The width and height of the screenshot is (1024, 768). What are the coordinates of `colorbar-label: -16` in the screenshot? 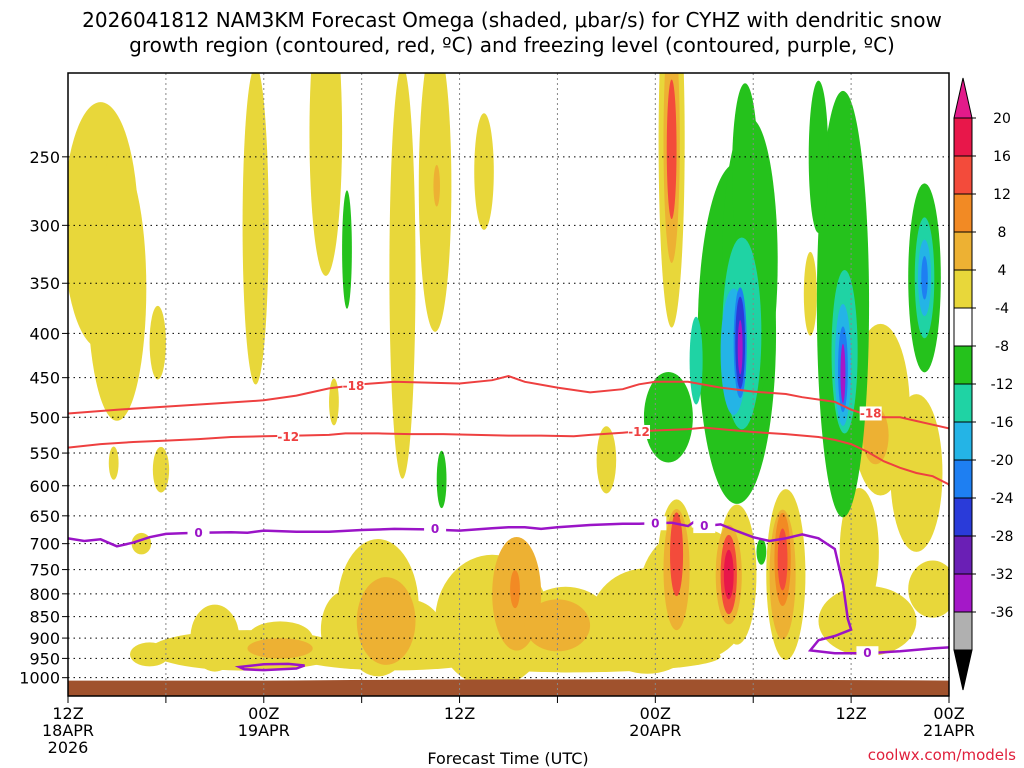 It's located at (1002, 423).